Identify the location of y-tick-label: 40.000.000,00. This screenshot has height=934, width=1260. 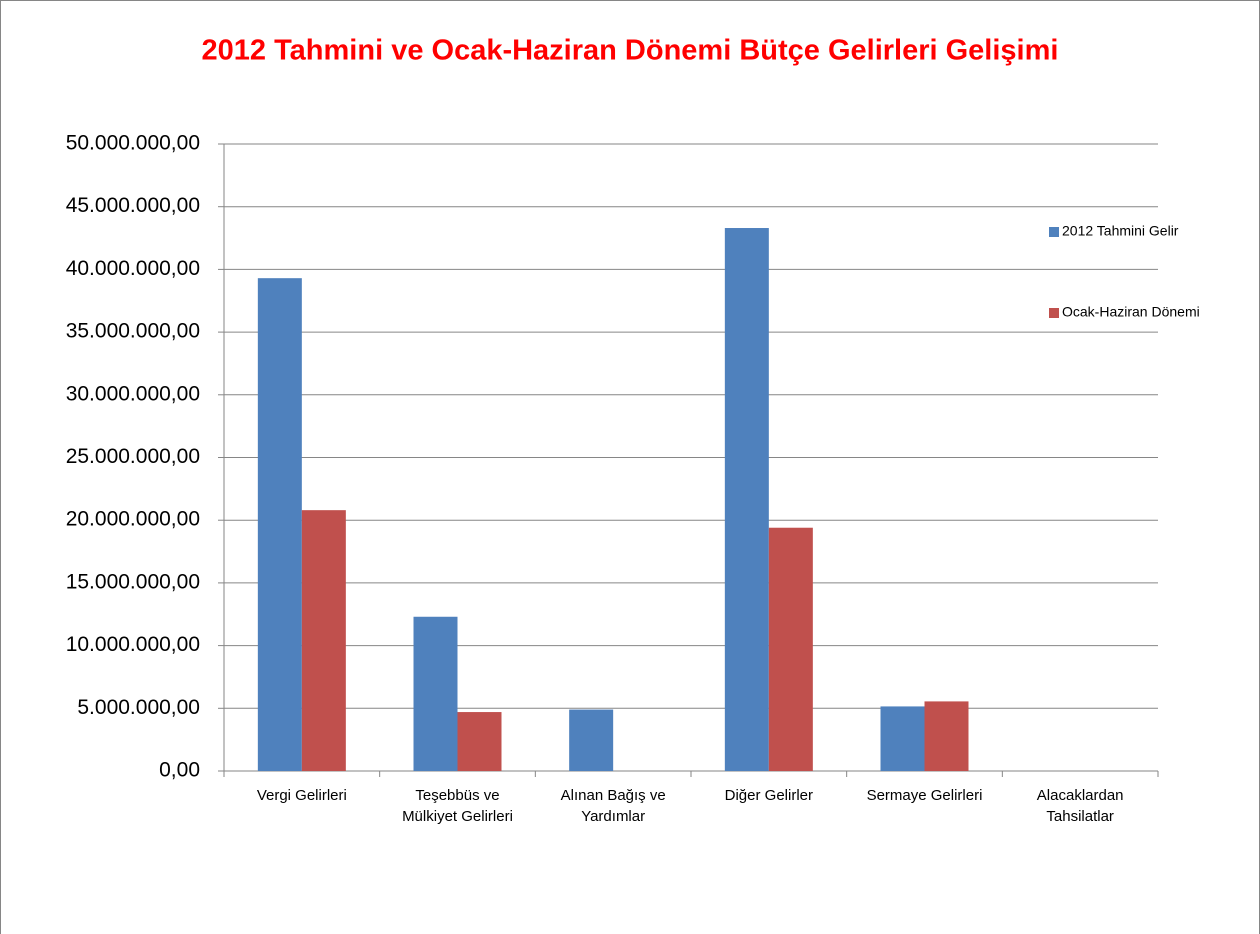
(133, 268).